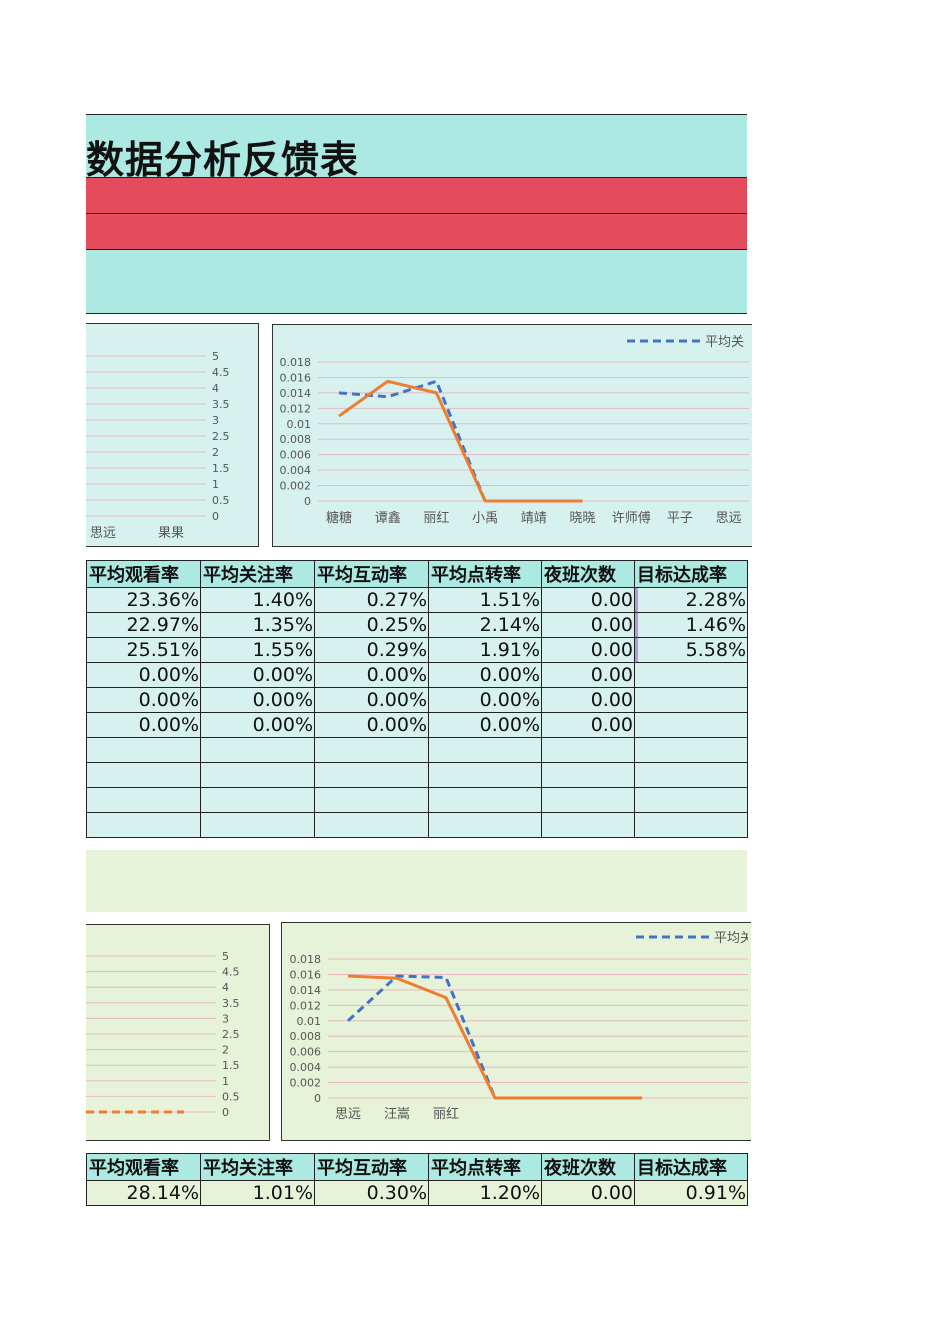 This screenshot has height=1344, width=950. Describe the element at coordinates (257, 600) in the screenshot. I see `table1-cell: 1.40%` at that location.